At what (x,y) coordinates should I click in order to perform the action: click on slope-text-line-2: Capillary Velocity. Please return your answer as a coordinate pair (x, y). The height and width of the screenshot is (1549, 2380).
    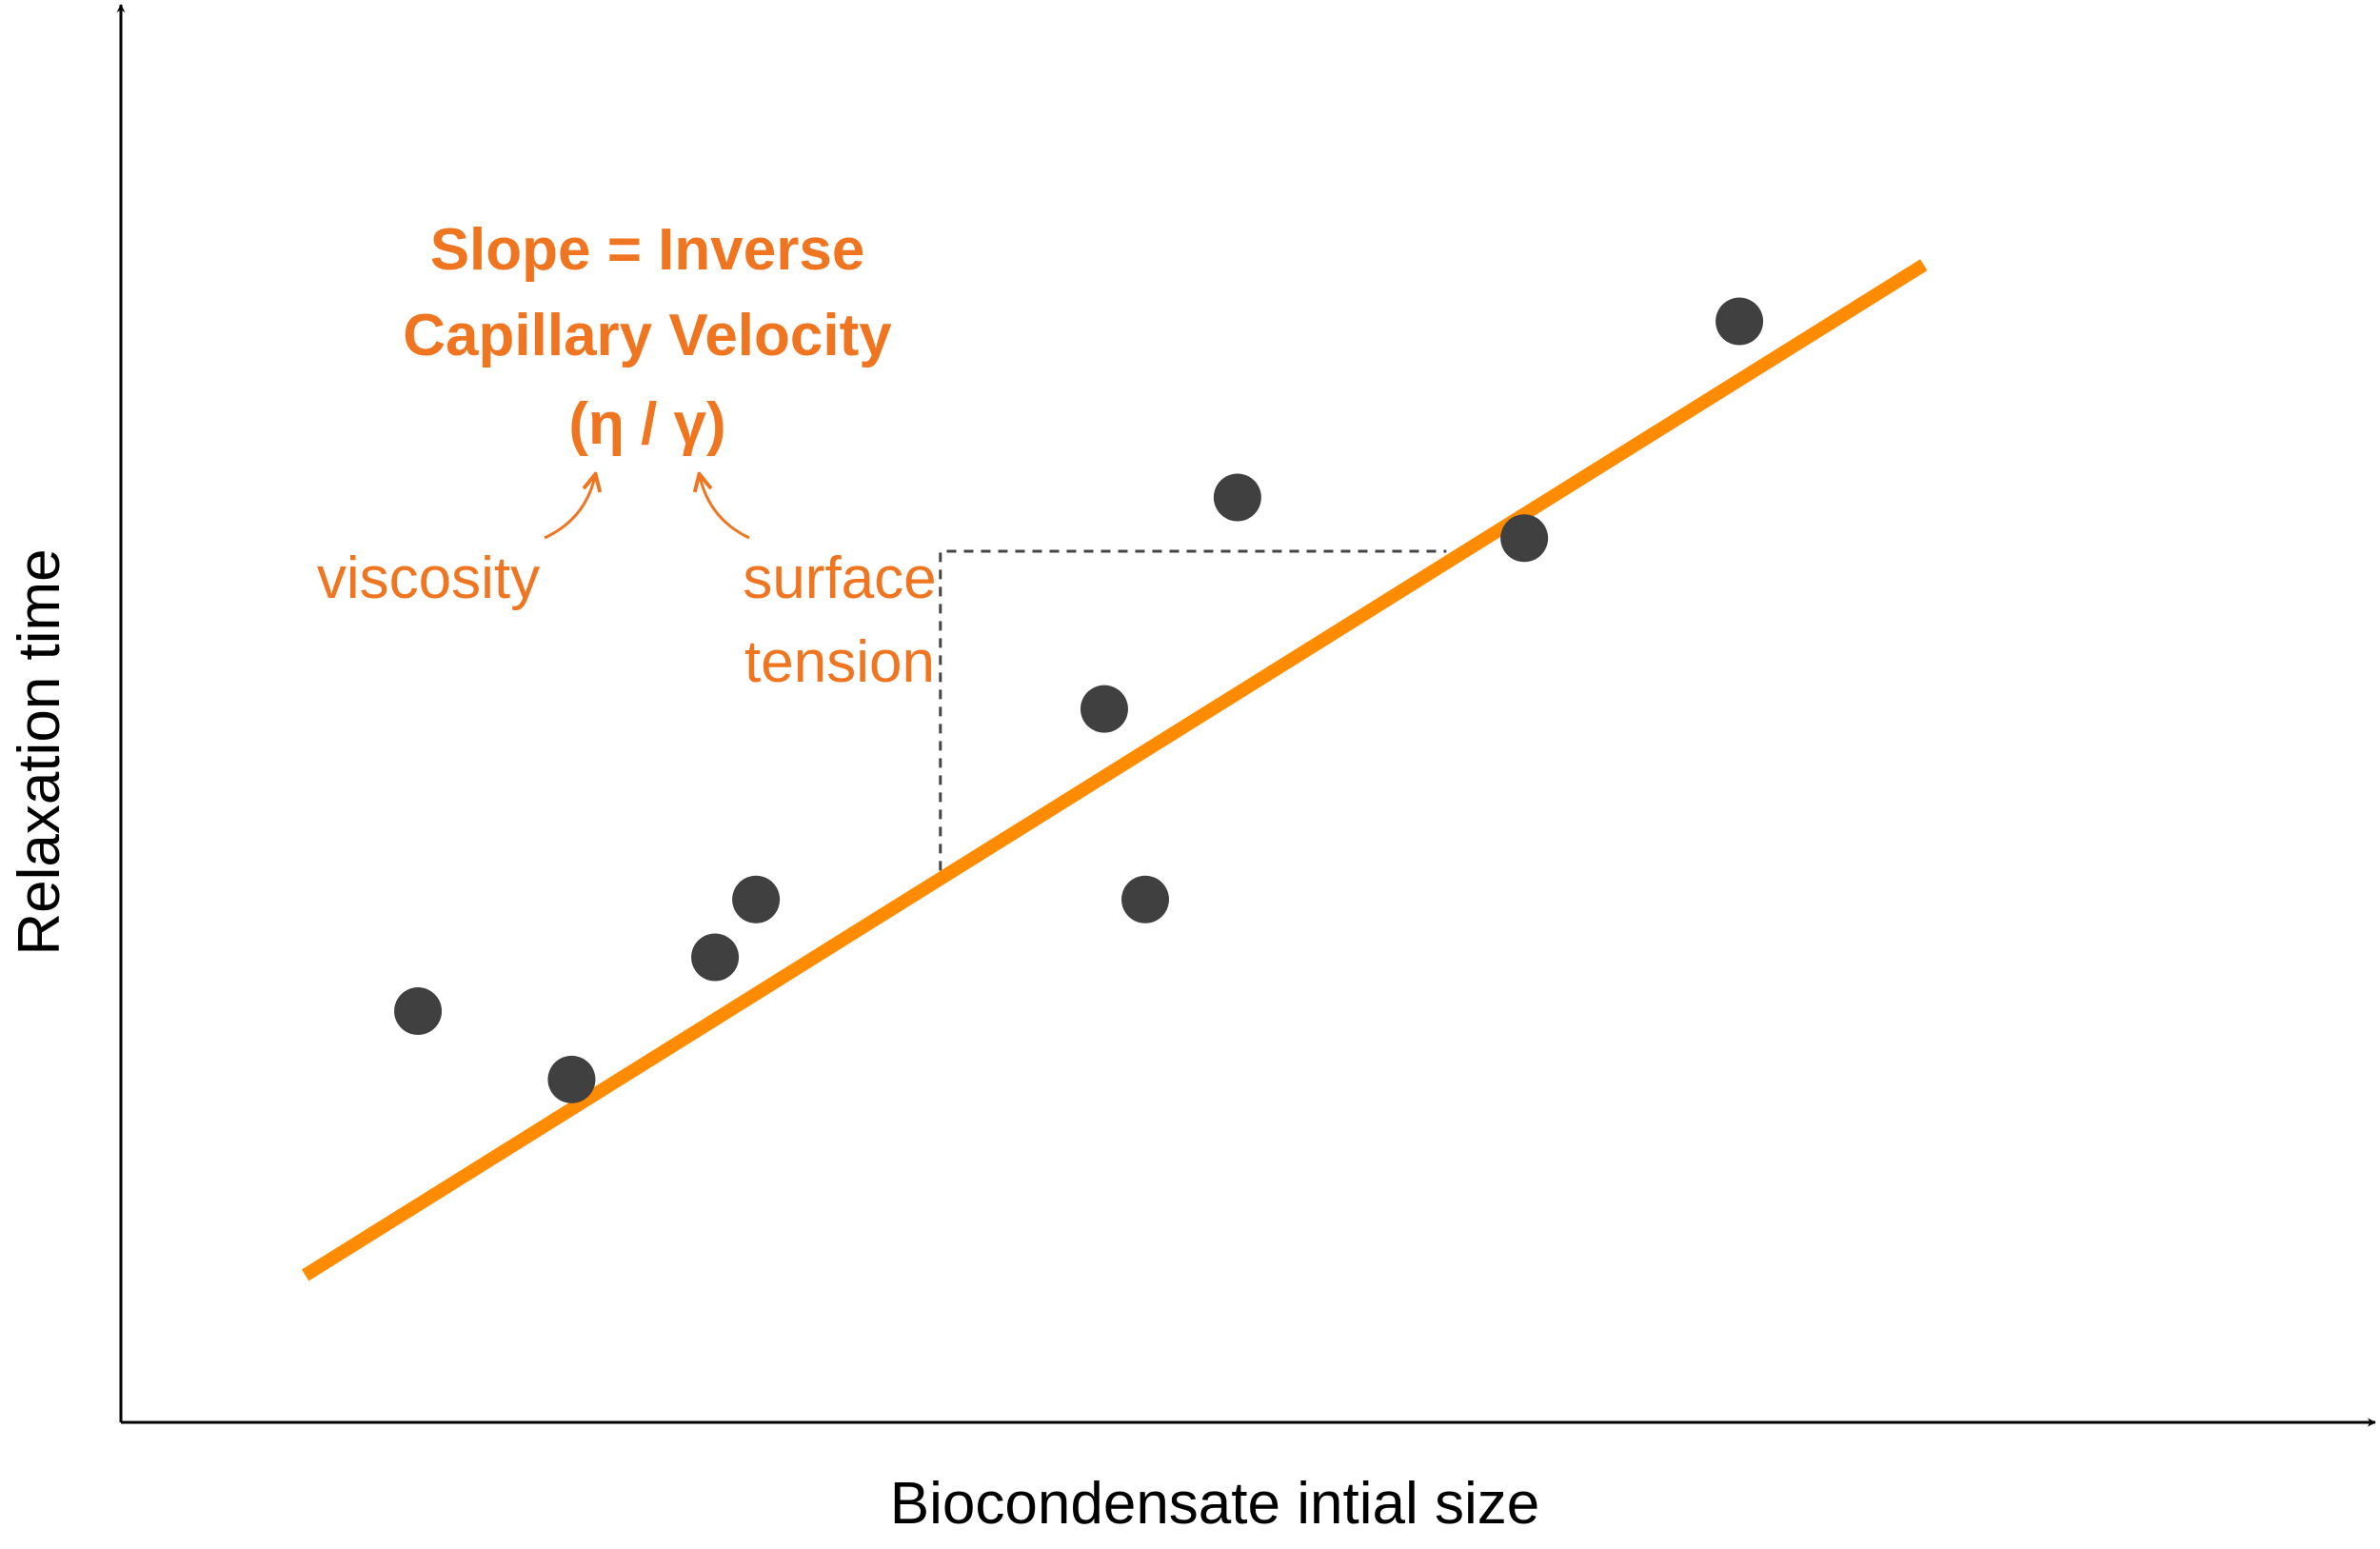
    Looking at the image, I should click on (647, 335).